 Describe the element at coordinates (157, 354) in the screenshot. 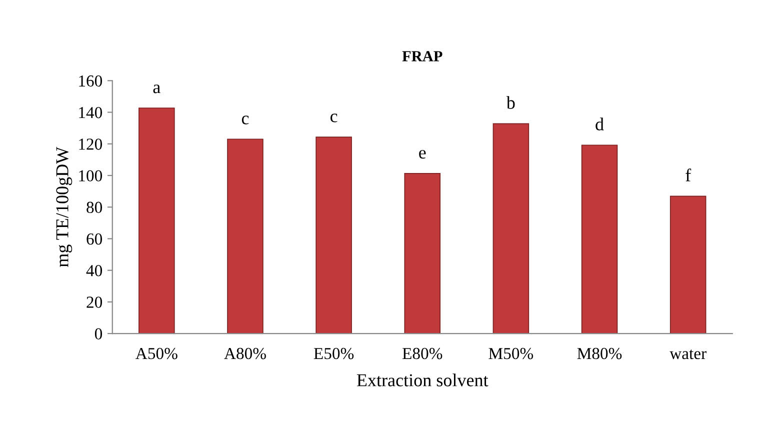

I see `x-tick-label: A50%` at that location.